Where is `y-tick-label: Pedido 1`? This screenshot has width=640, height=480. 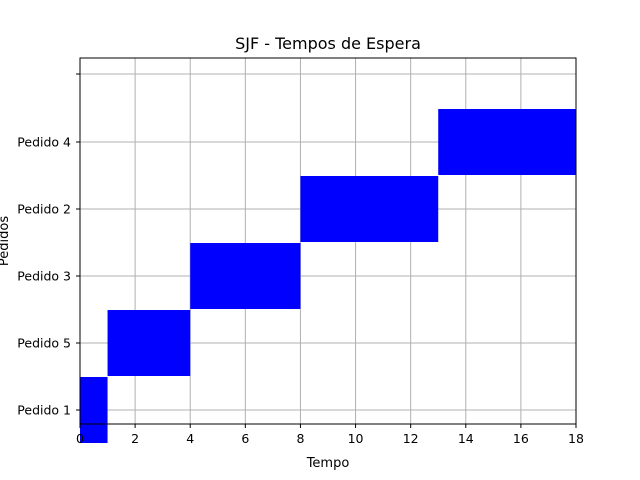 y-tick-label: Pedido 1 is located at coordinates (44, 410).